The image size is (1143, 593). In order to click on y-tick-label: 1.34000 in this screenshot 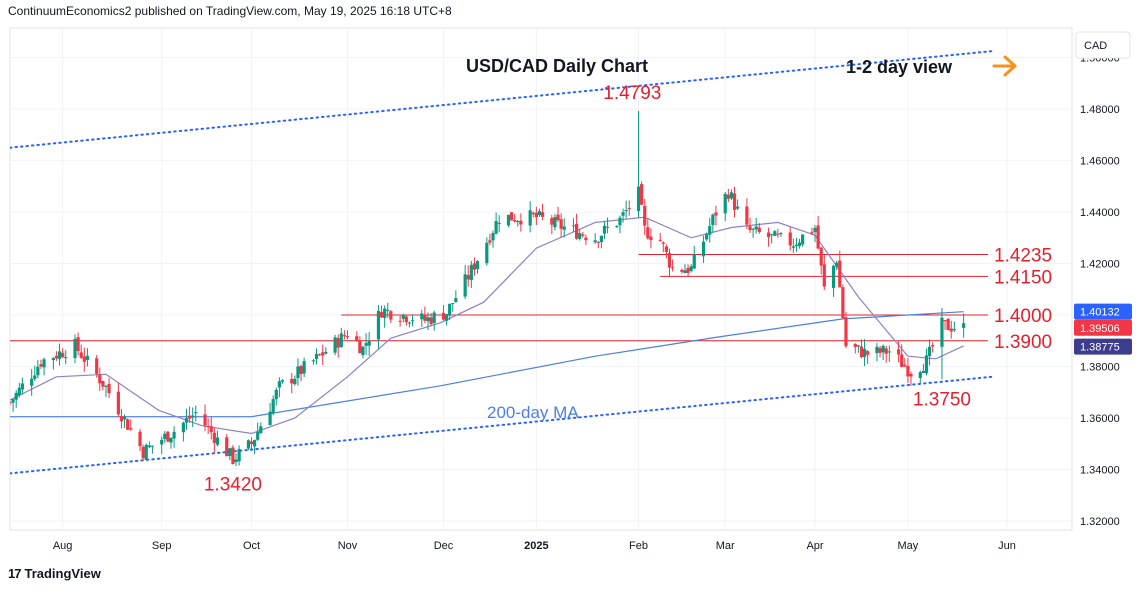, I will do `click(1100, 471)`.